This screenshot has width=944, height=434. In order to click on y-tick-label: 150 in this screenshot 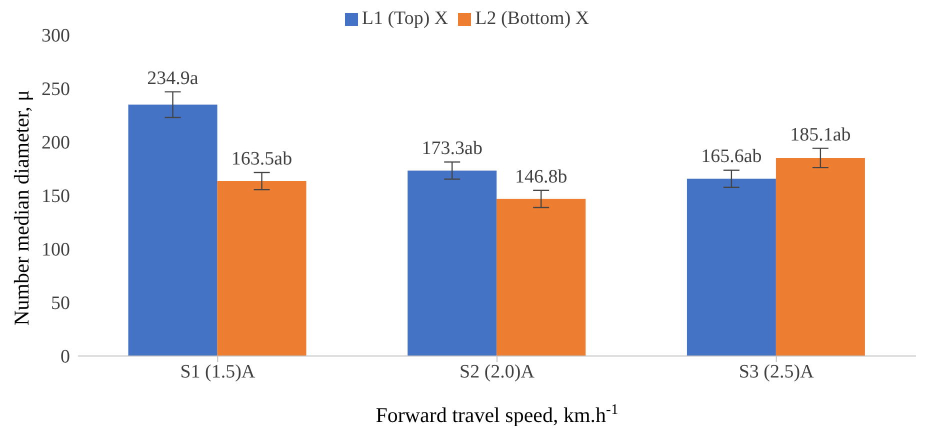, I will do `click(56, 197)`.